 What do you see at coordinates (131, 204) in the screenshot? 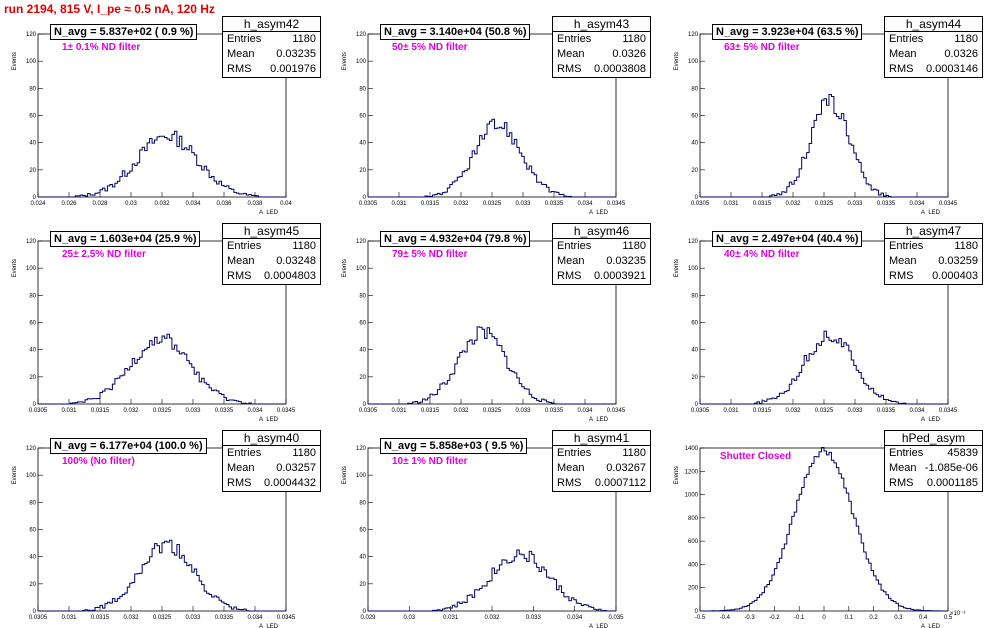
I see `x-tick-label: 0.03` at bounding box center [131, 204].